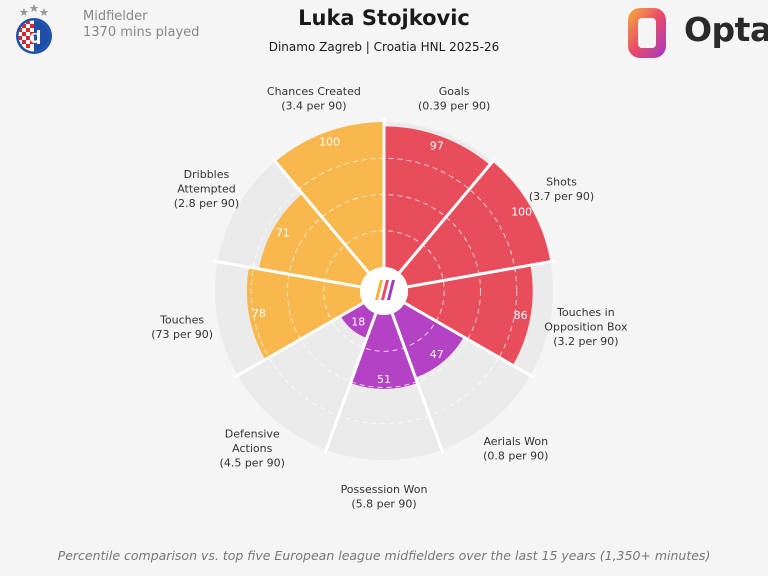 The image size is (768, 576). I want to click on radar-value-label: 86, so click(521, 315).